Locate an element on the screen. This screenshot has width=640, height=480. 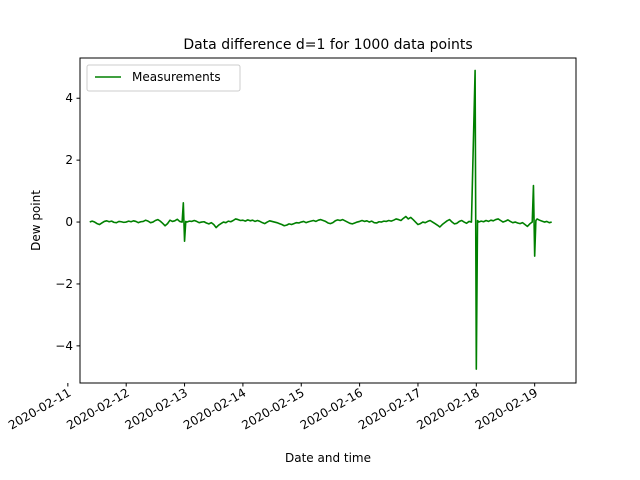
legend: Measurements is located at coordinates (163, 78).